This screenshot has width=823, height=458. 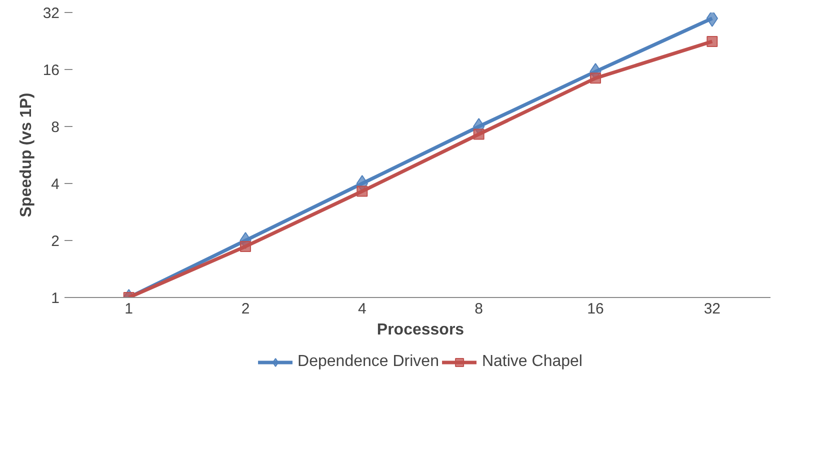 What do you see at coordinates (479, 309) in the screenshot?
I see `x-tick-label: 8` at bounding box center [479, 309].